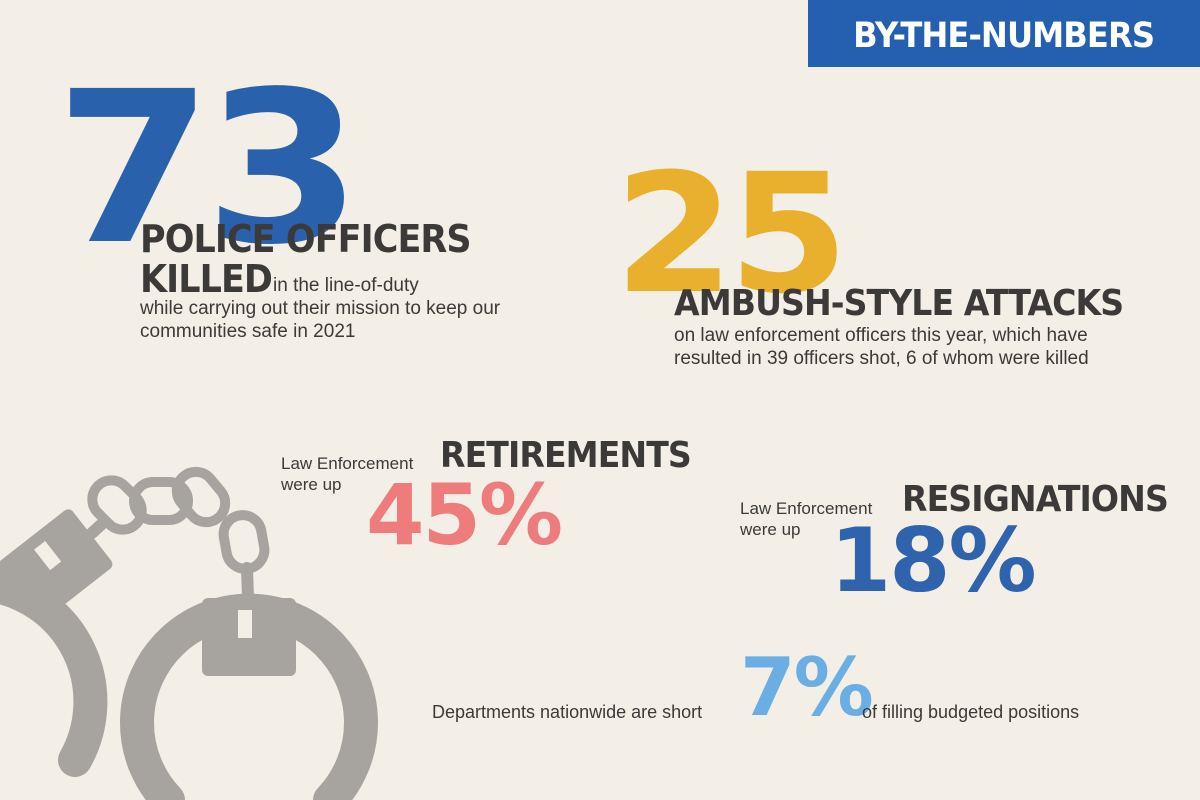 The width and height of the screenshot is (1200, 800). What do you see at coordinates (731, 234) in the screenshot?
I see `ambush-attacks-number: 25` at bounding box center [731, 234].